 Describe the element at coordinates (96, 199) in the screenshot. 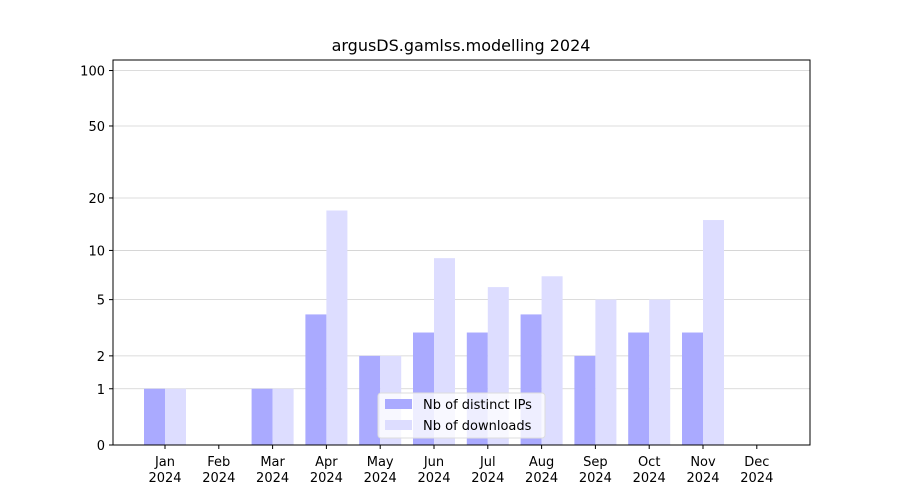

I see `y-tick-label: 20` at that location.